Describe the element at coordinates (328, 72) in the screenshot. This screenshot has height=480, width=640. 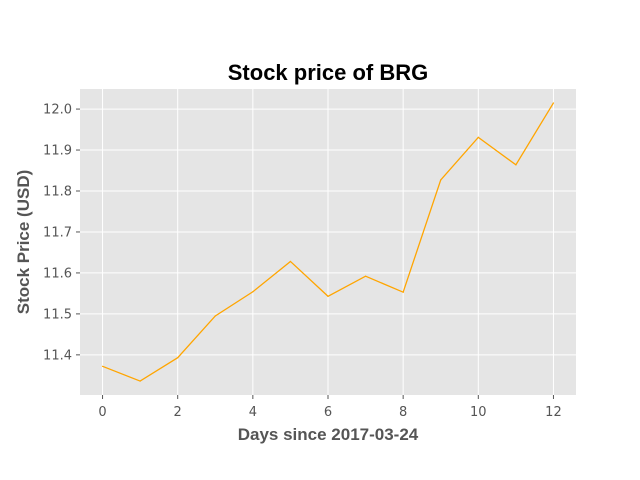
I see `chart-title: Stock price of BRG` at that location.